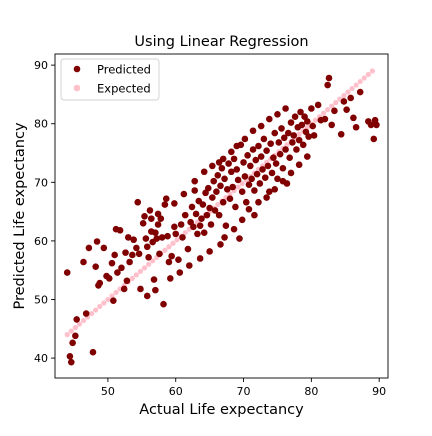 The width and height of the screenshot is (432, 436). I want to click on y-tick-label: 50, so click(41, 299).